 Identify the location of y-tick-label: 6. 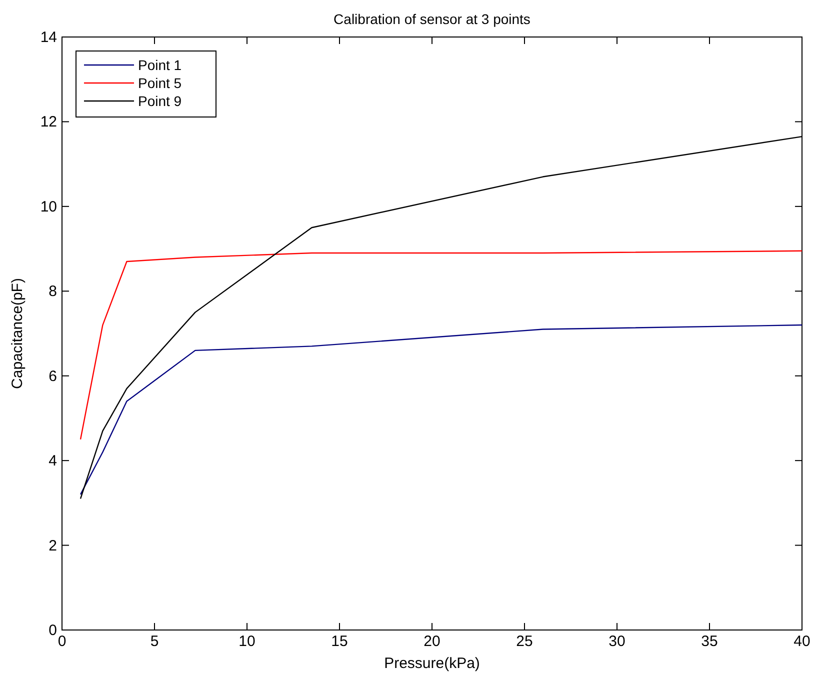
(52, 376).